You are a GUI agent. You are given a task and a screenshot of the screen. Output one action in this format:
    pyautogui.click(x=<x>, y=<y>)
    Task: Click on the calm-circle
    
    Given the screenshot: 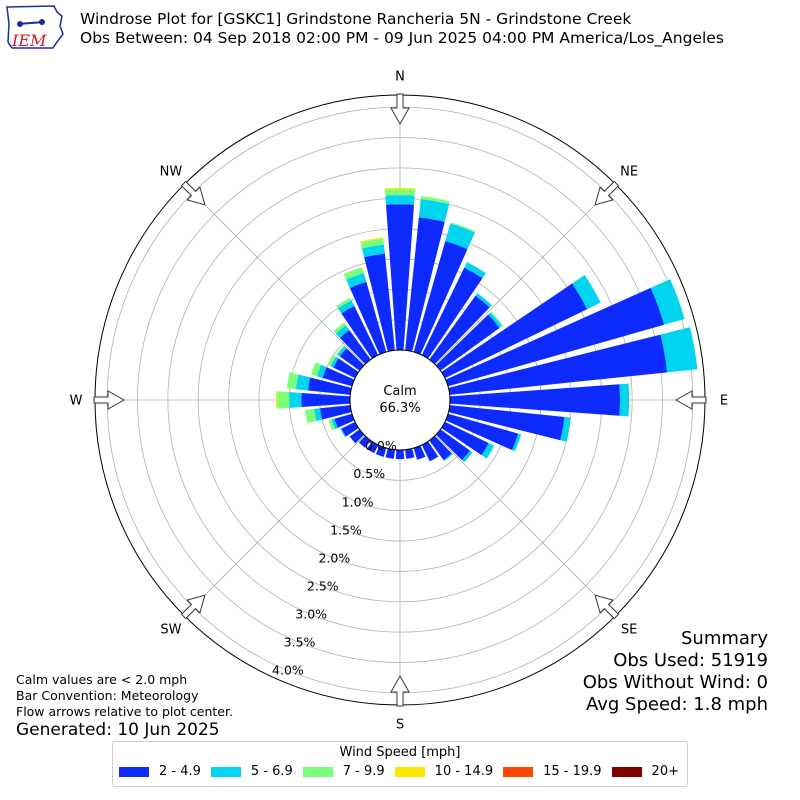 What is the action you would take?
    pyautogui.click(x=400, y=400)
    